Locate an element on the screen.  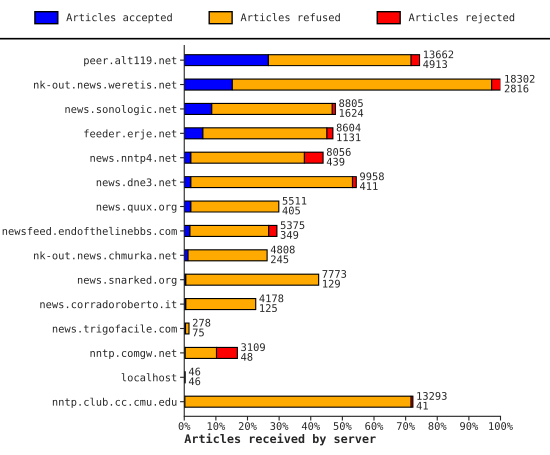
y-tick-label: news.snarked.org is located at coordinates (127, 281).